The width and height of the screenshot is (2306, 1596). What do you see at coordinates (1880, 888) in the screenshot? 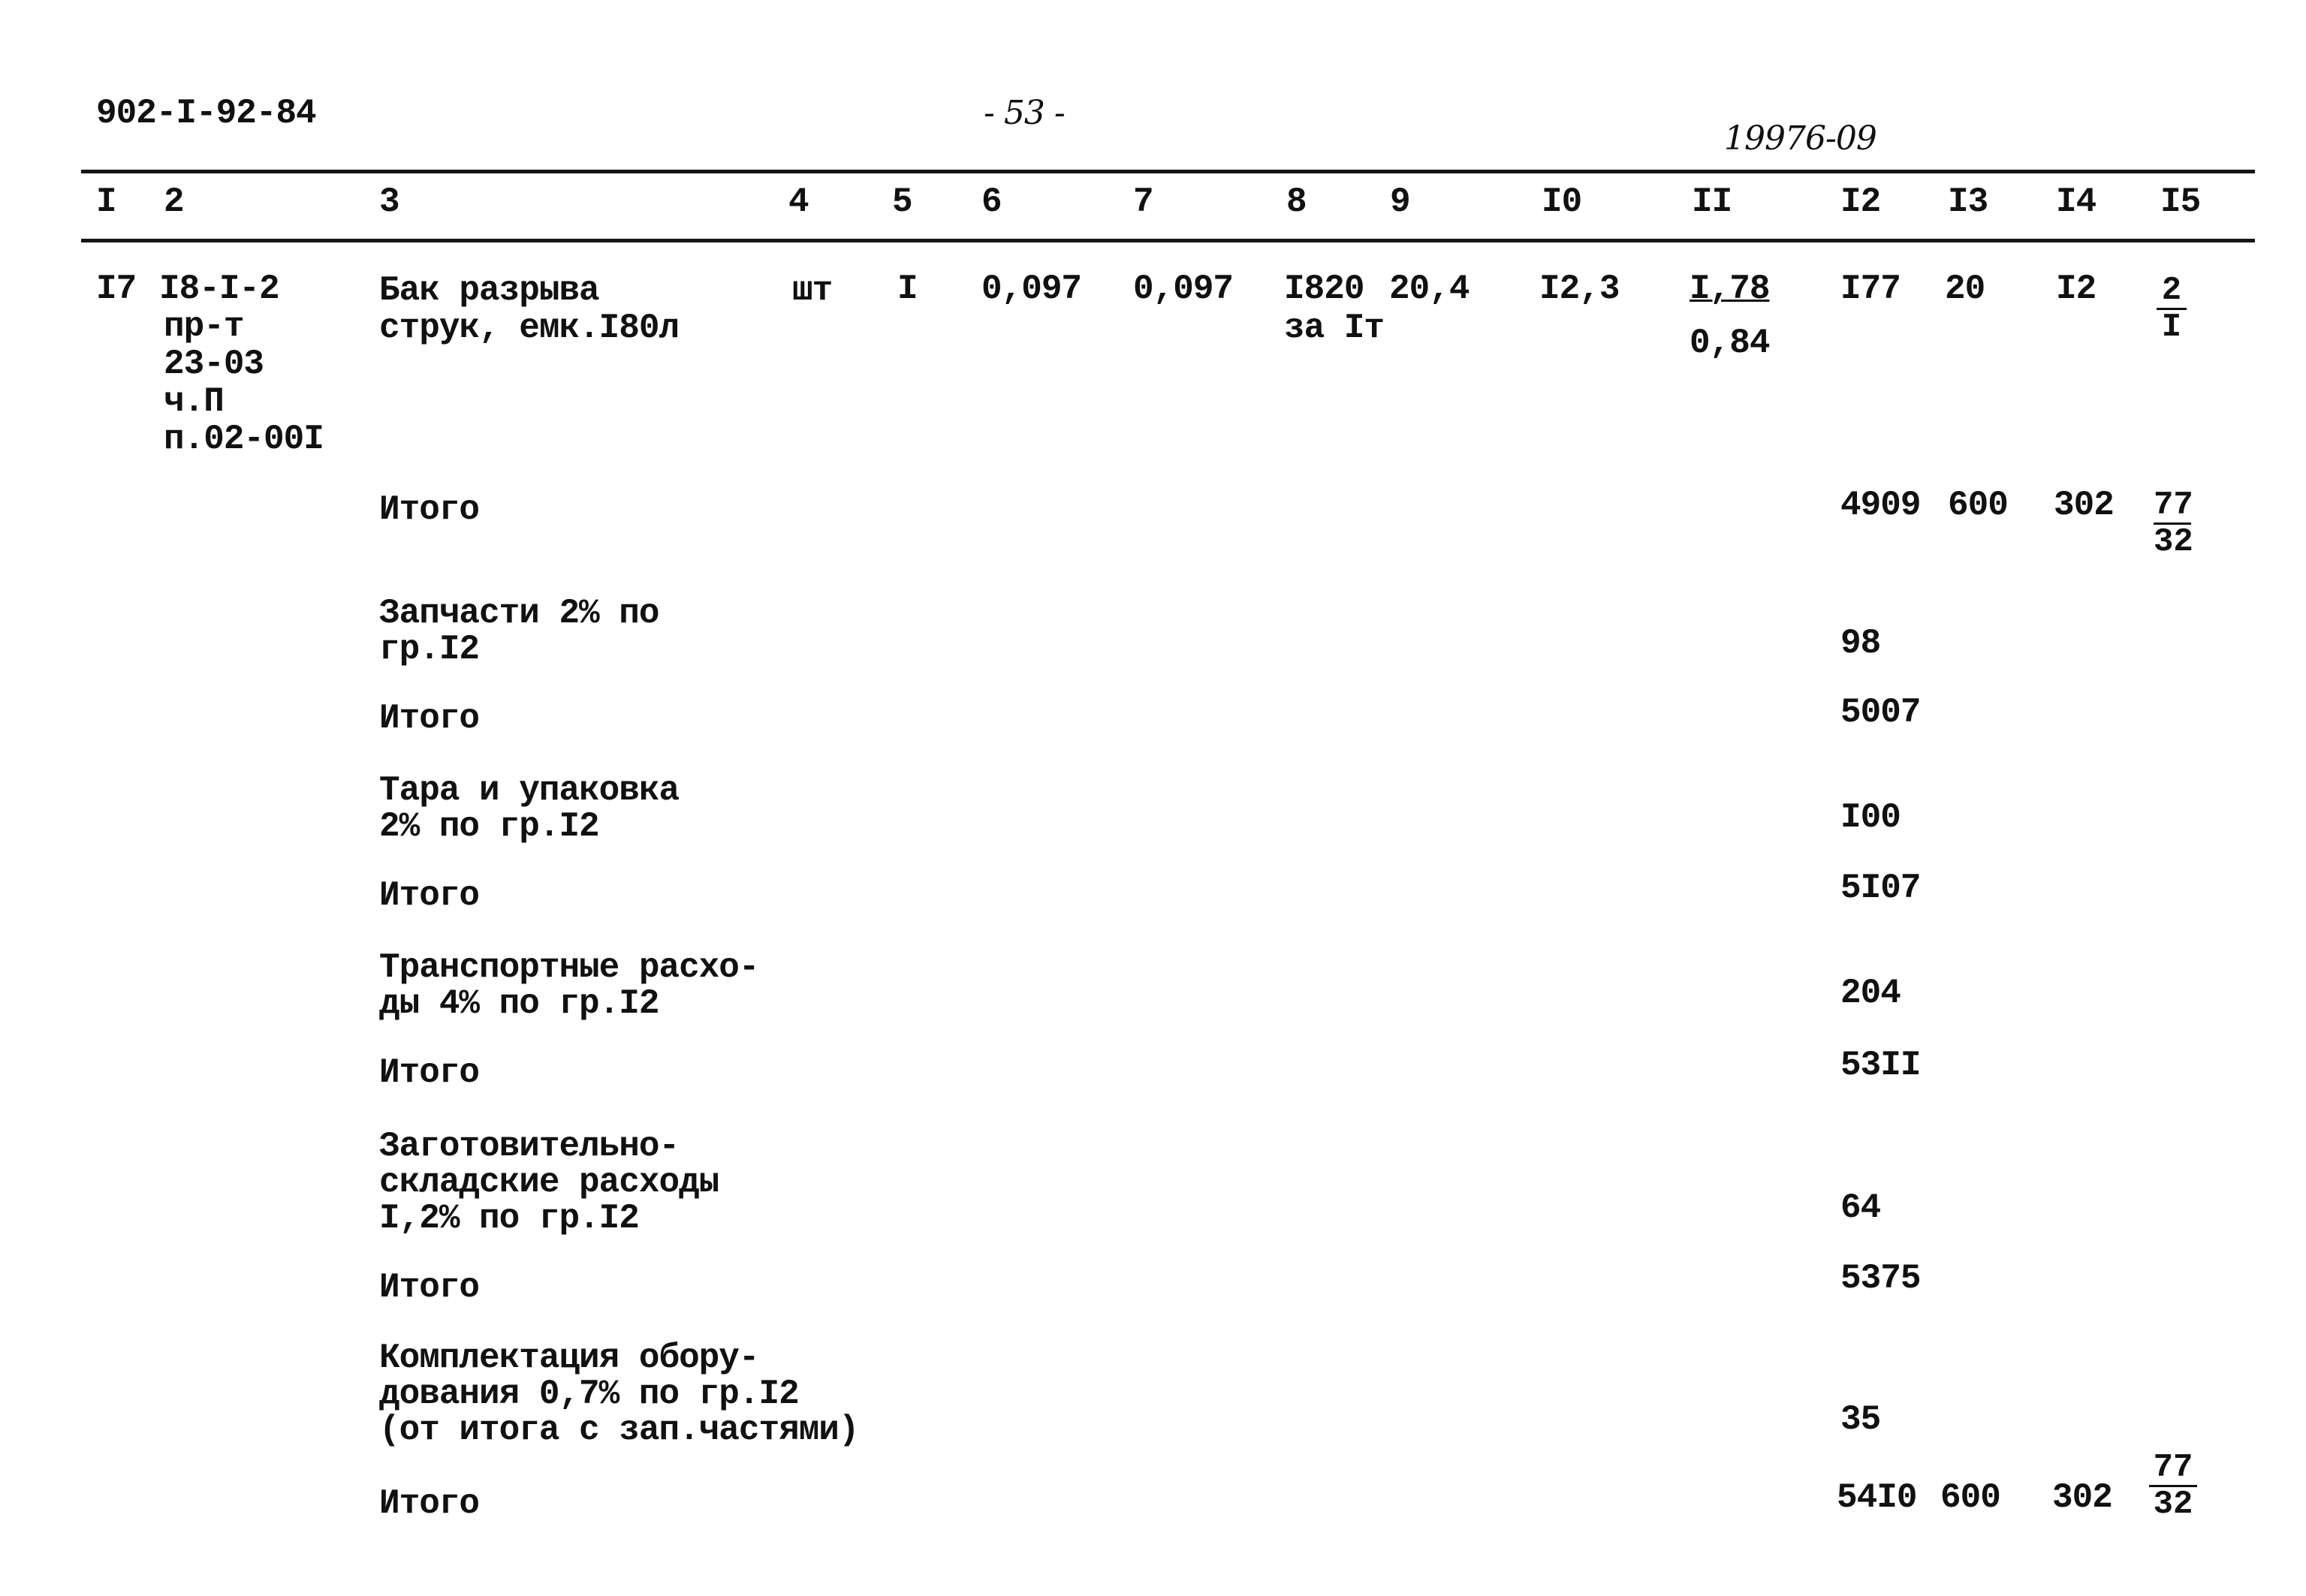
I see `summary-col12: 5I07` at bounding box center [1880, 888].